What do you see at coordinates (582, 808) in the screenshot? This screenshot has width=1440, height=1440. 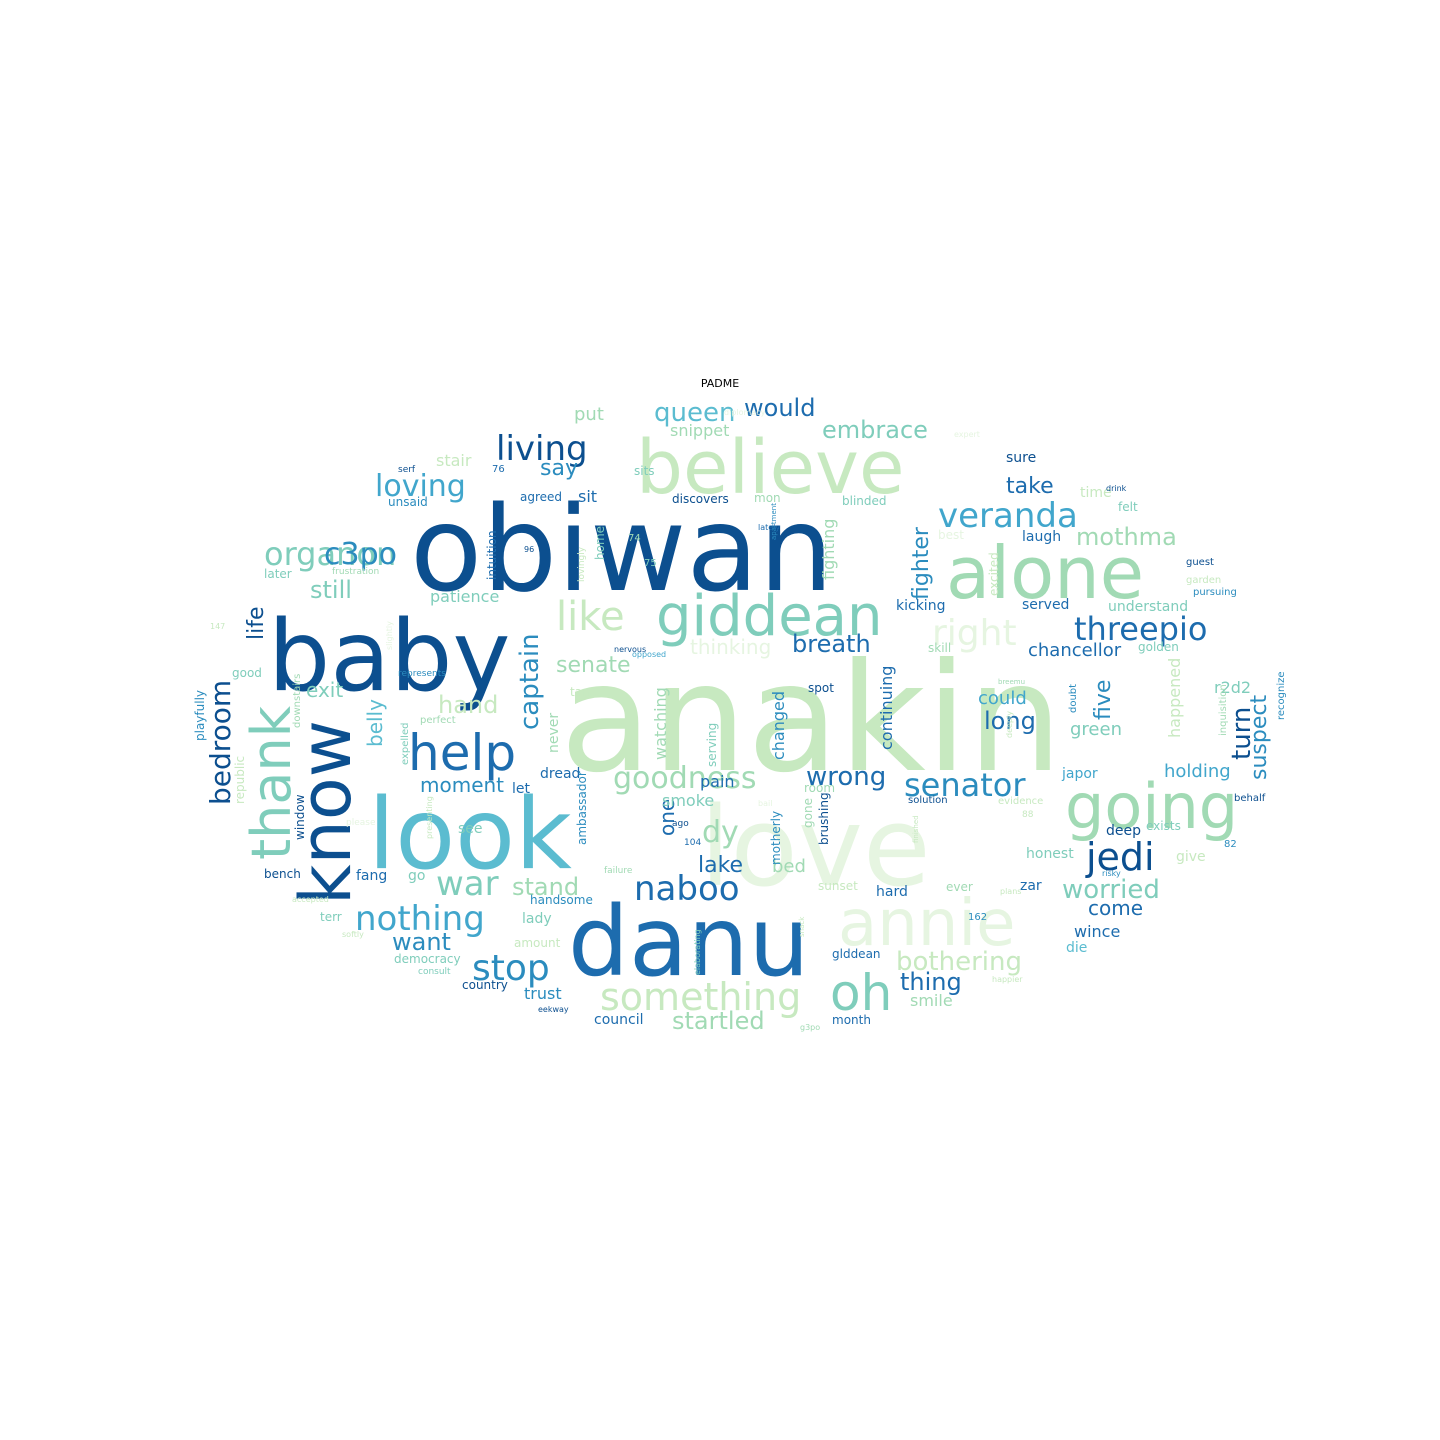 I see `word-ambassador: ambassador` at bounding box center [582, 808].